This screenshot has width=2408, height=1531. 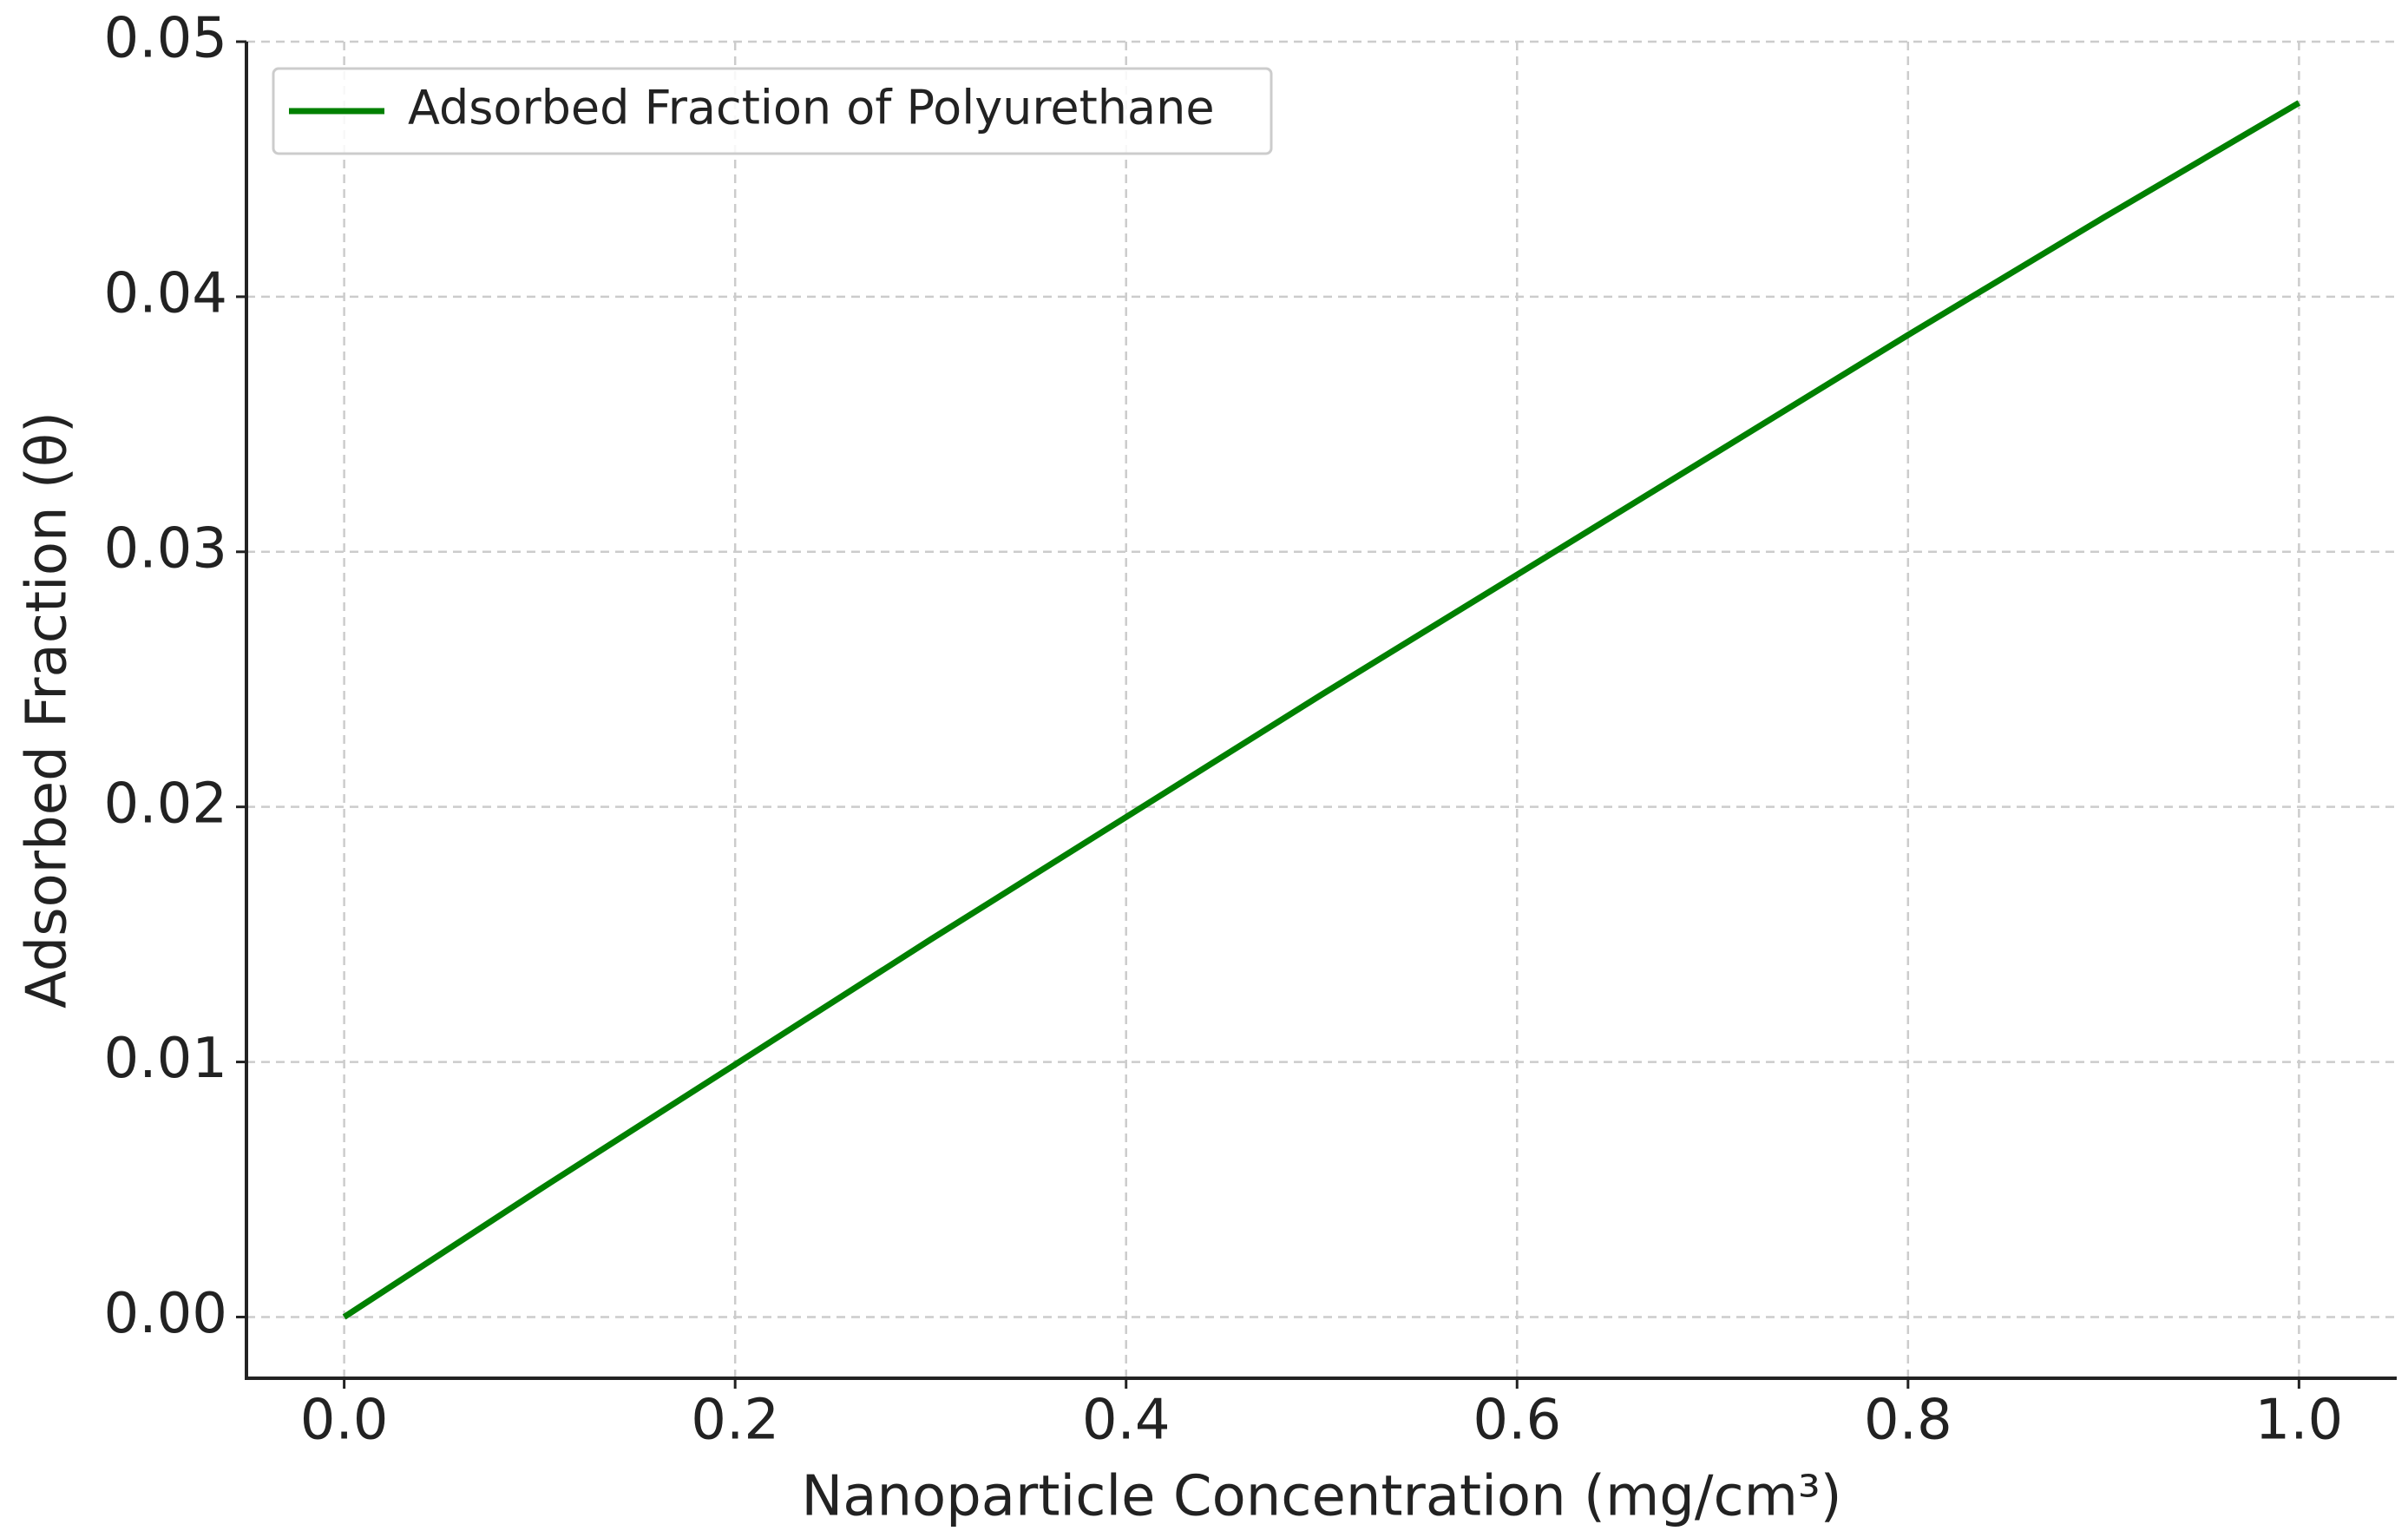 I want to click on legend-label: Adsorbed Fraction of Polyurethane, so click(x=811, y=108).